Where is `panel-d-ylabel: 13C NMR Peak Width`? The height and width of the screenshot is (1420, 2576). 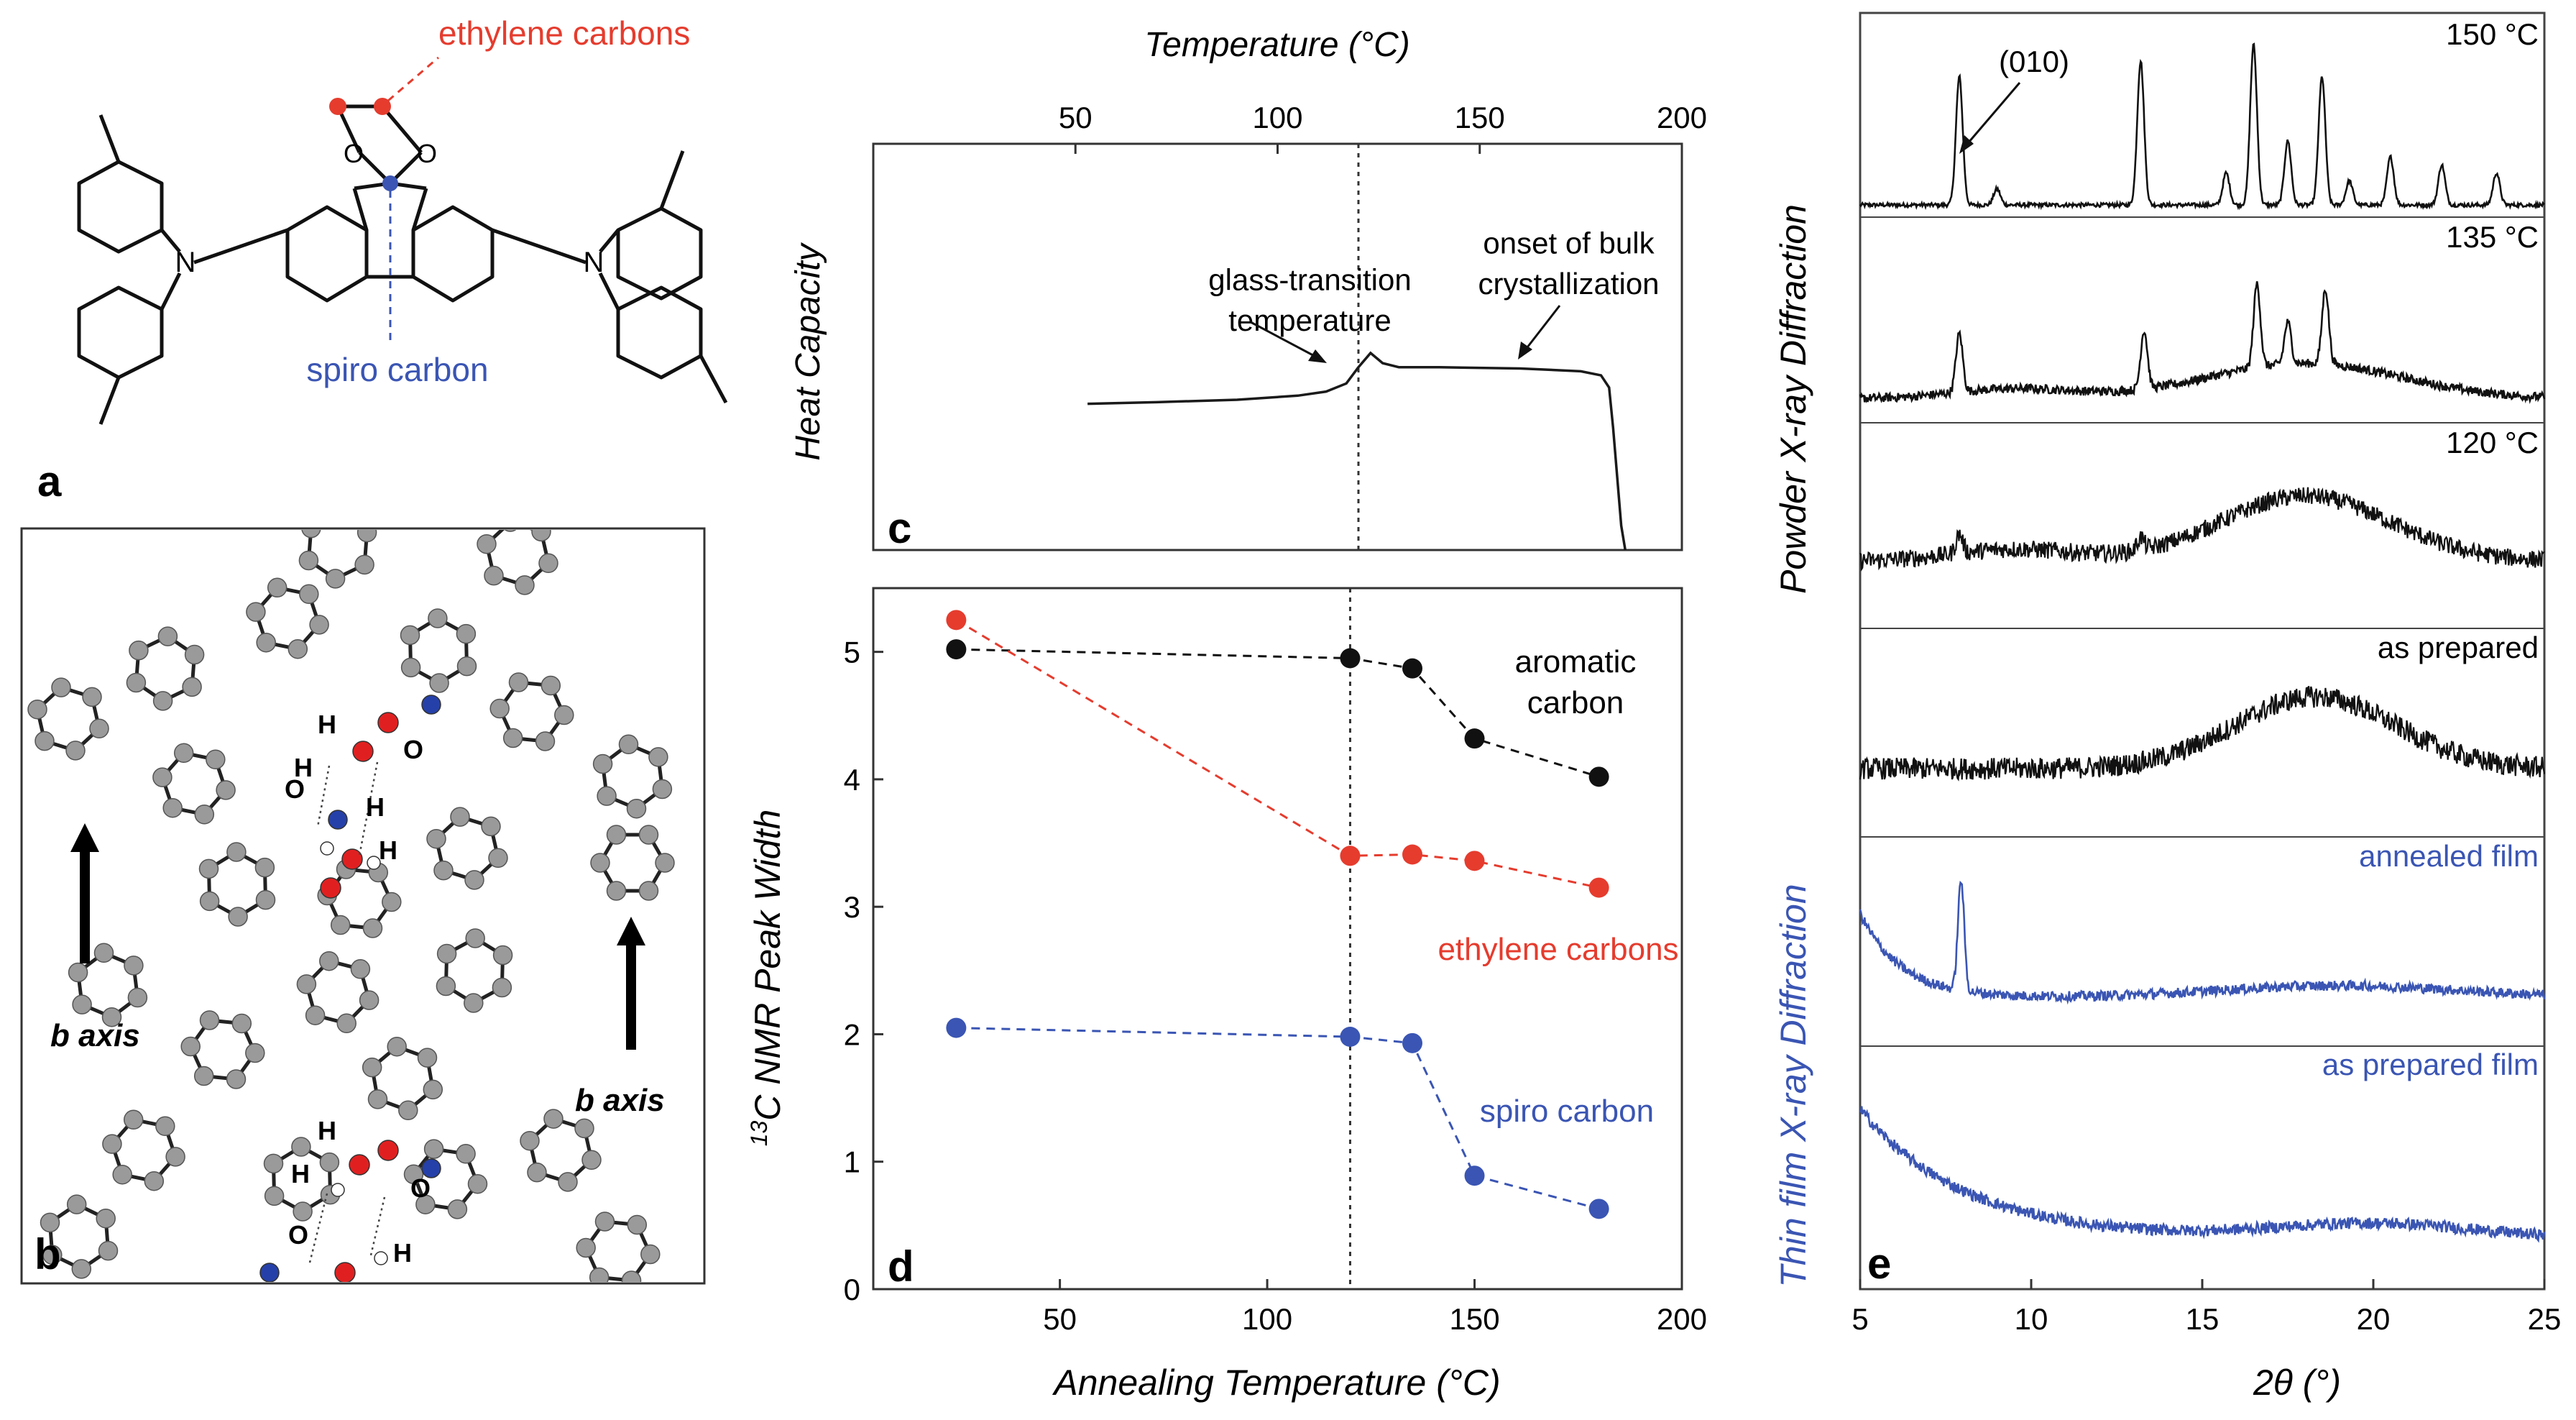 panel-d-ylabel: 13C NMR Peak Width is located at coordinates (767, 978).